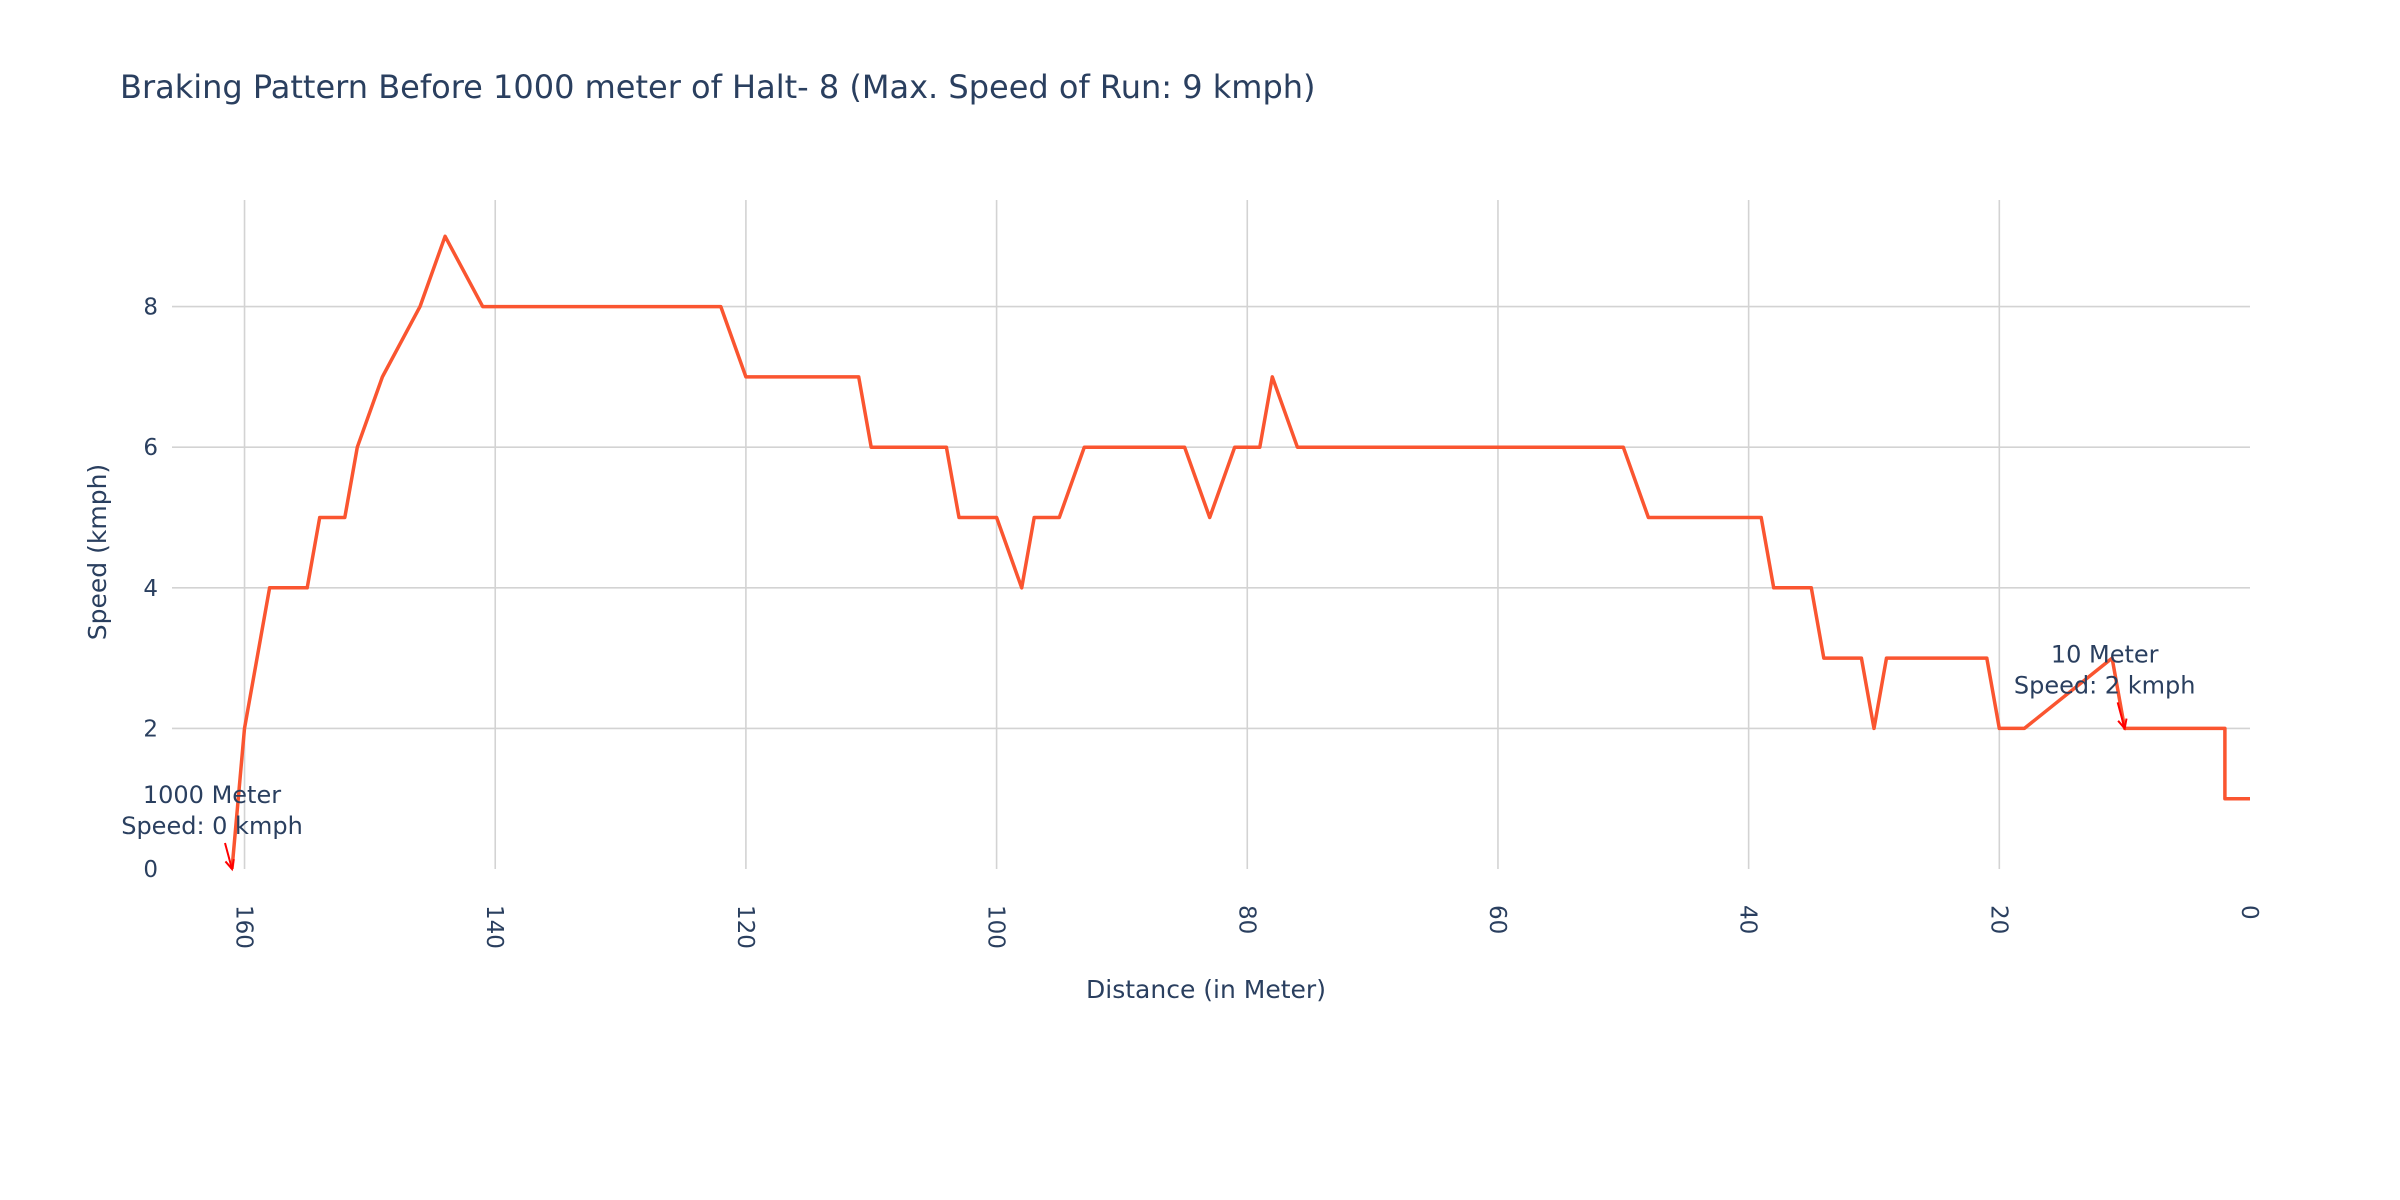 The image size is (2400, 1200). I want to click on annotation-line1: 1000 Meter, so click(212, 795).